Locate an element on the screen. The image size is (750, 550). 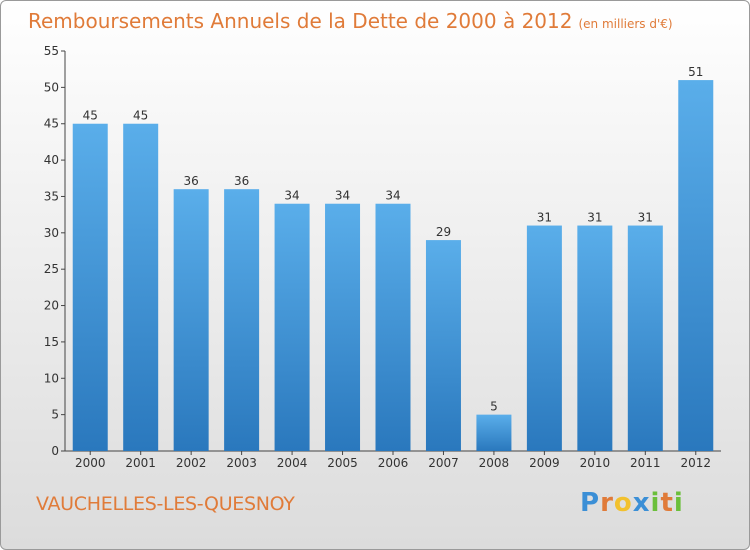
y-tick-label: 35 is located at coordinates (51, 196).